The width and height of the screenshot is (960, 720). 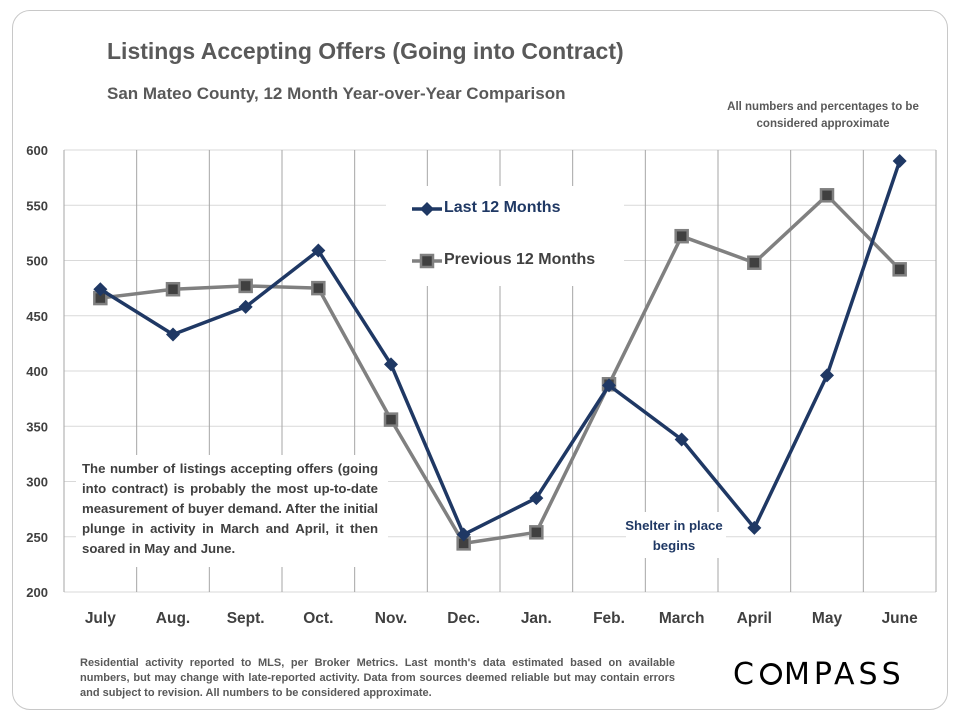 I want to click on x-tick-label: Oct., so click(x=318, y=618).